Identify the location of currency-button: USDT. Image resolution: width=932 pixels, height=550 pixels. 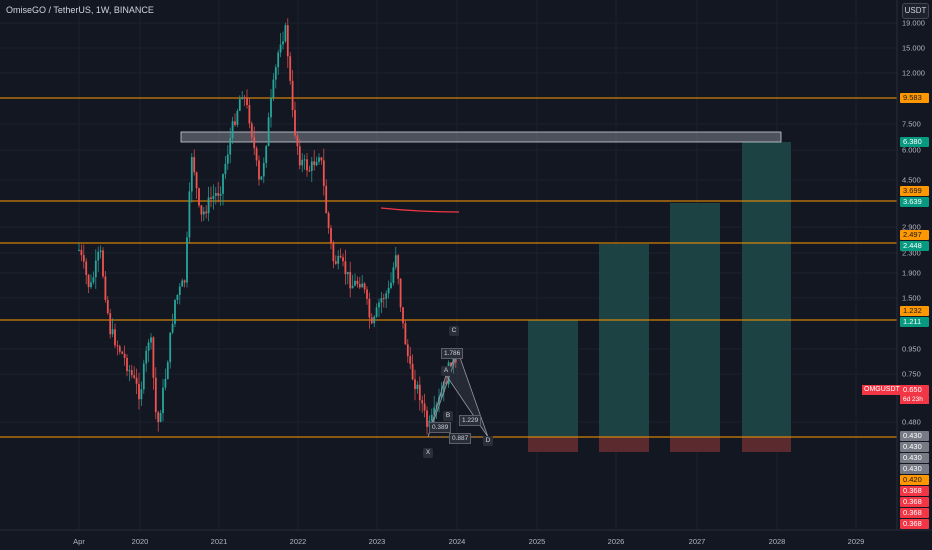
(915, 11).